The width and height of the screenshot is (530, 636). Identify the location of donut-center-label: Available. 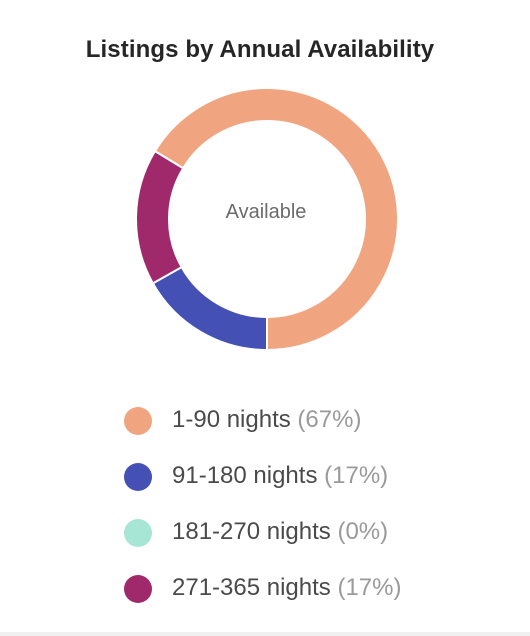
(266, 212).